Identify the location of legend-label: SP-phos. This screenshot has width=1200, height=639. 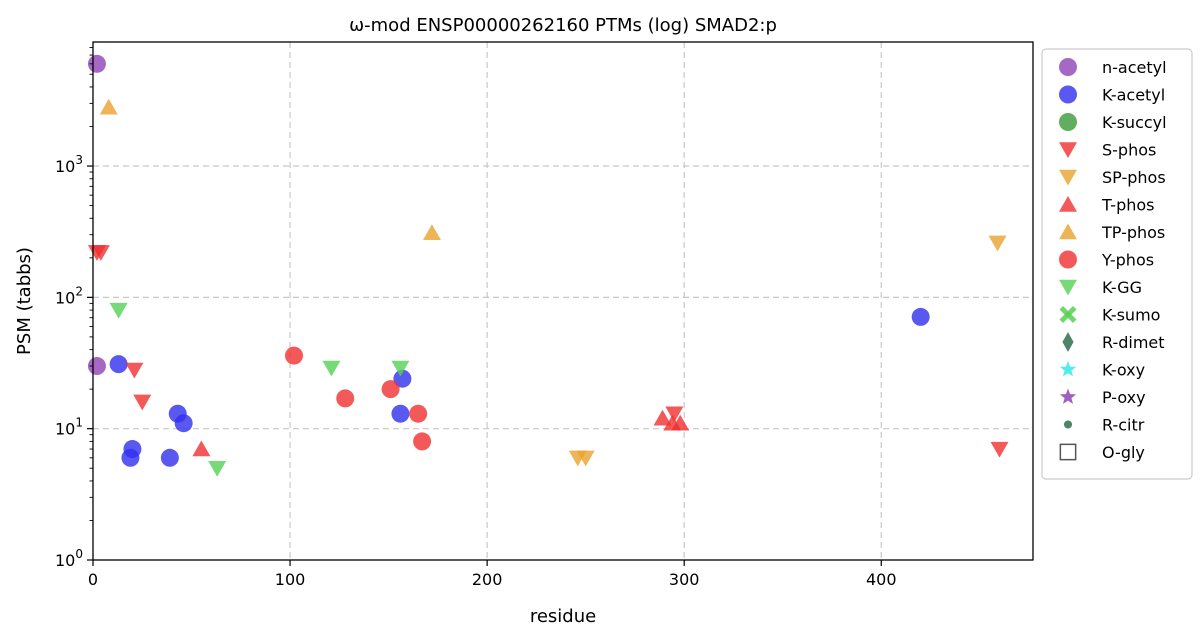
(1134, 177).